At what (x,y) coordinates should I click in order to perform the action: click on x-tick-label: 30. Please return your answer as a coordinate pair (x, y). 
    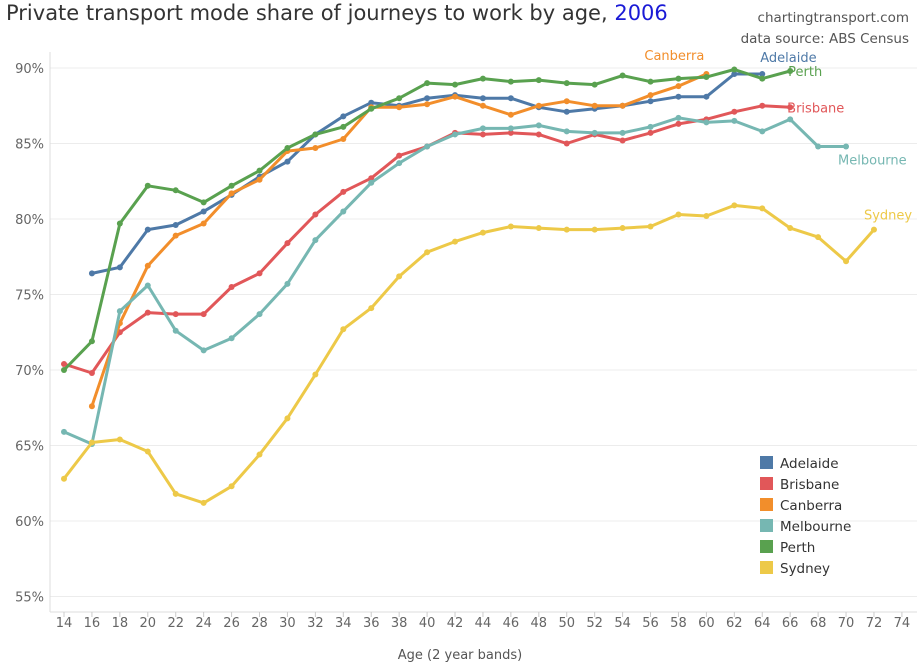
    Looking at the image, I should click on (287, 623).